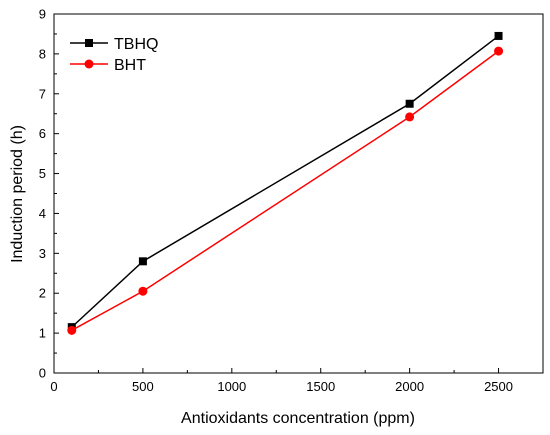 The width and height of the screenshot is (550, 435). I want to click on y-tick-label: 1, so click(42, 333).